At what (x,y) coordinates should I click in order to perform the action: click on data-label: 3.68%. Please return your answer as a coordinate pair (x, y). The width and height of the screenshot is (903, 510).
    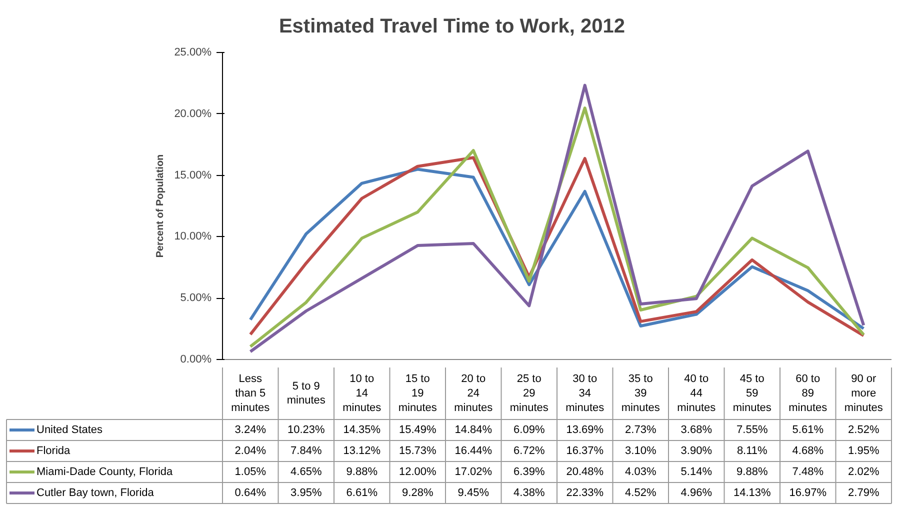
    Looking at the image, I should click on (696, 430).